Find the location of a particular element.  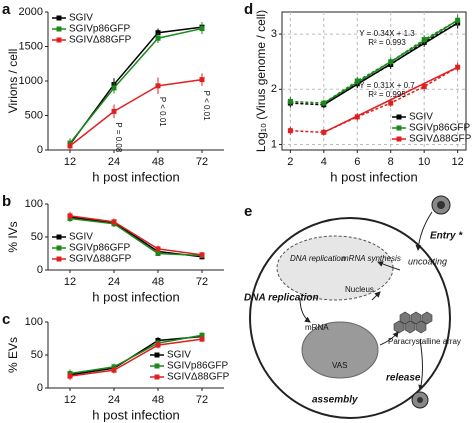

hexagon-array is located at coordinates (413, 322).